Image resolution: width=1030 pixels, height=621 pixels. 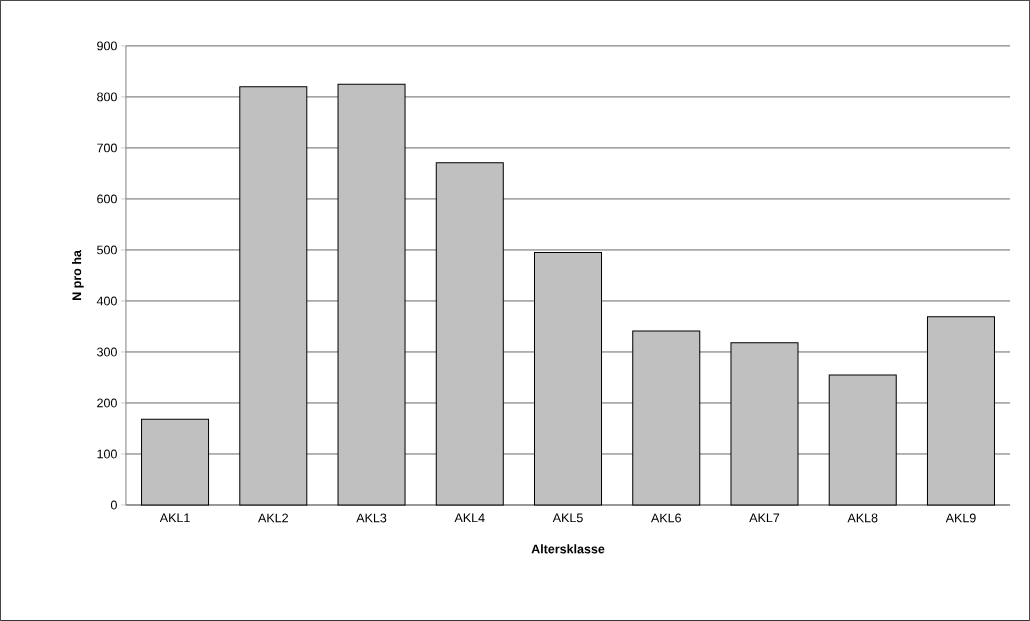 I want to click on x-tick-label: AKL7, so click(x=764, y=518).